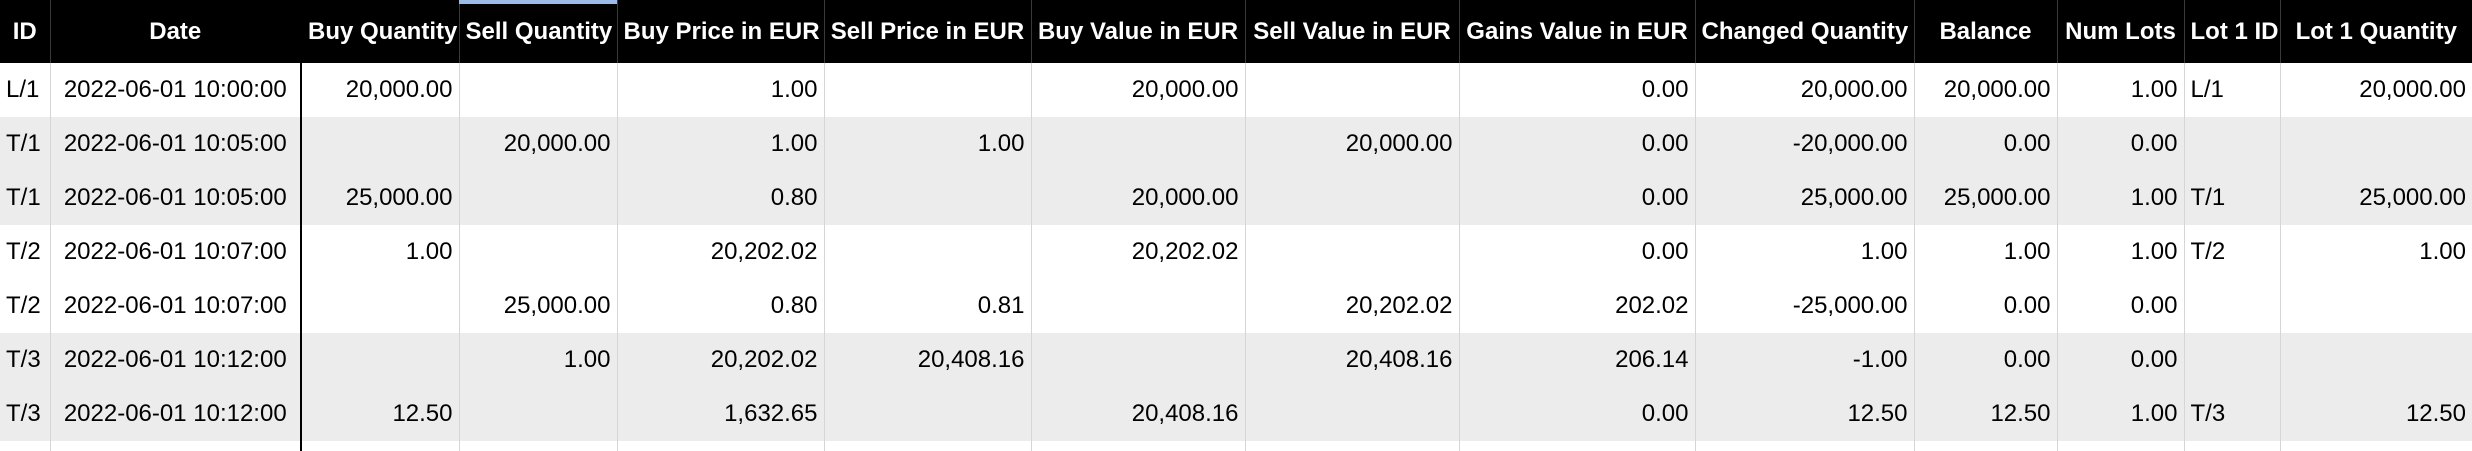  Describe the element at coordinates (2231, 31) in the screenshot. I see `column-header-lot1-id: Lot 1 ID` at that location.